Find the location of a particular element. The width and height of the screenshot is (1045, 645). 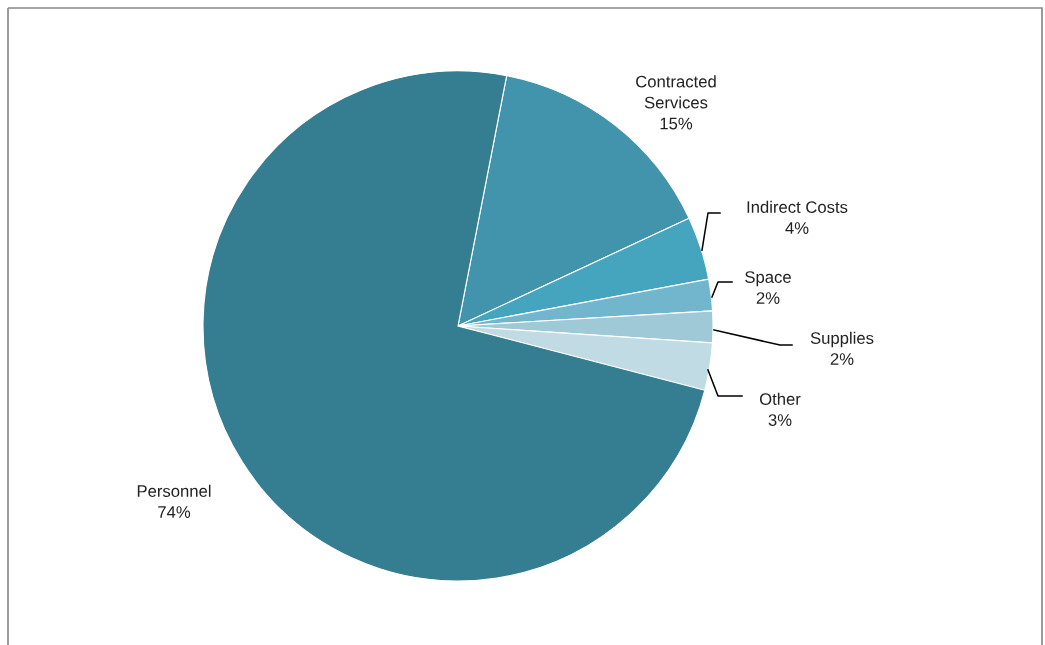

slice-label: Indirect Costs is located at coordinates (797, 206).